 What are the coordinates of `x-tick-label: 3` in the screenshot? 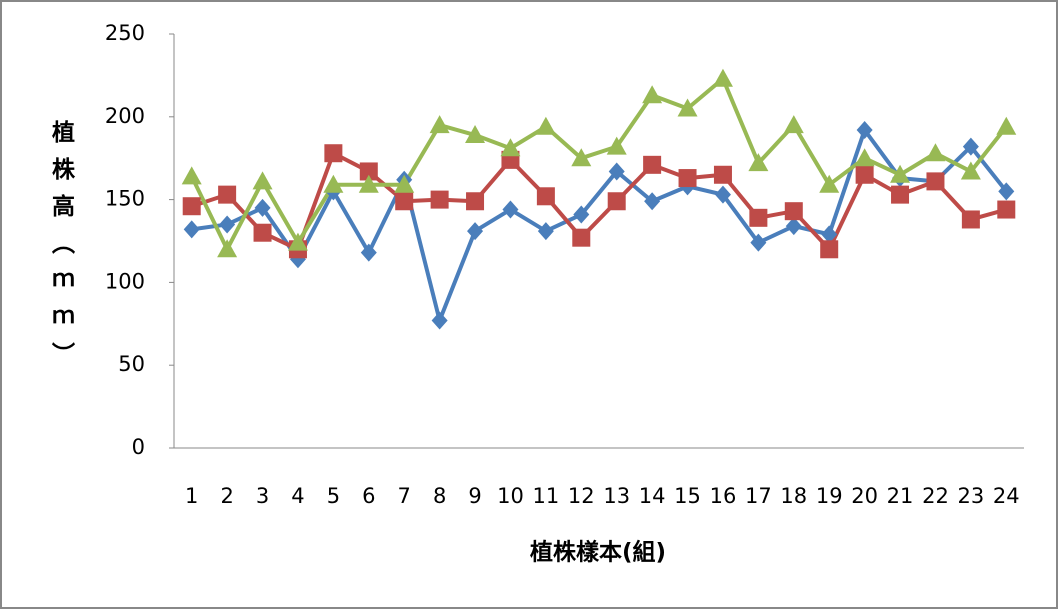 It's located at (262, 496).